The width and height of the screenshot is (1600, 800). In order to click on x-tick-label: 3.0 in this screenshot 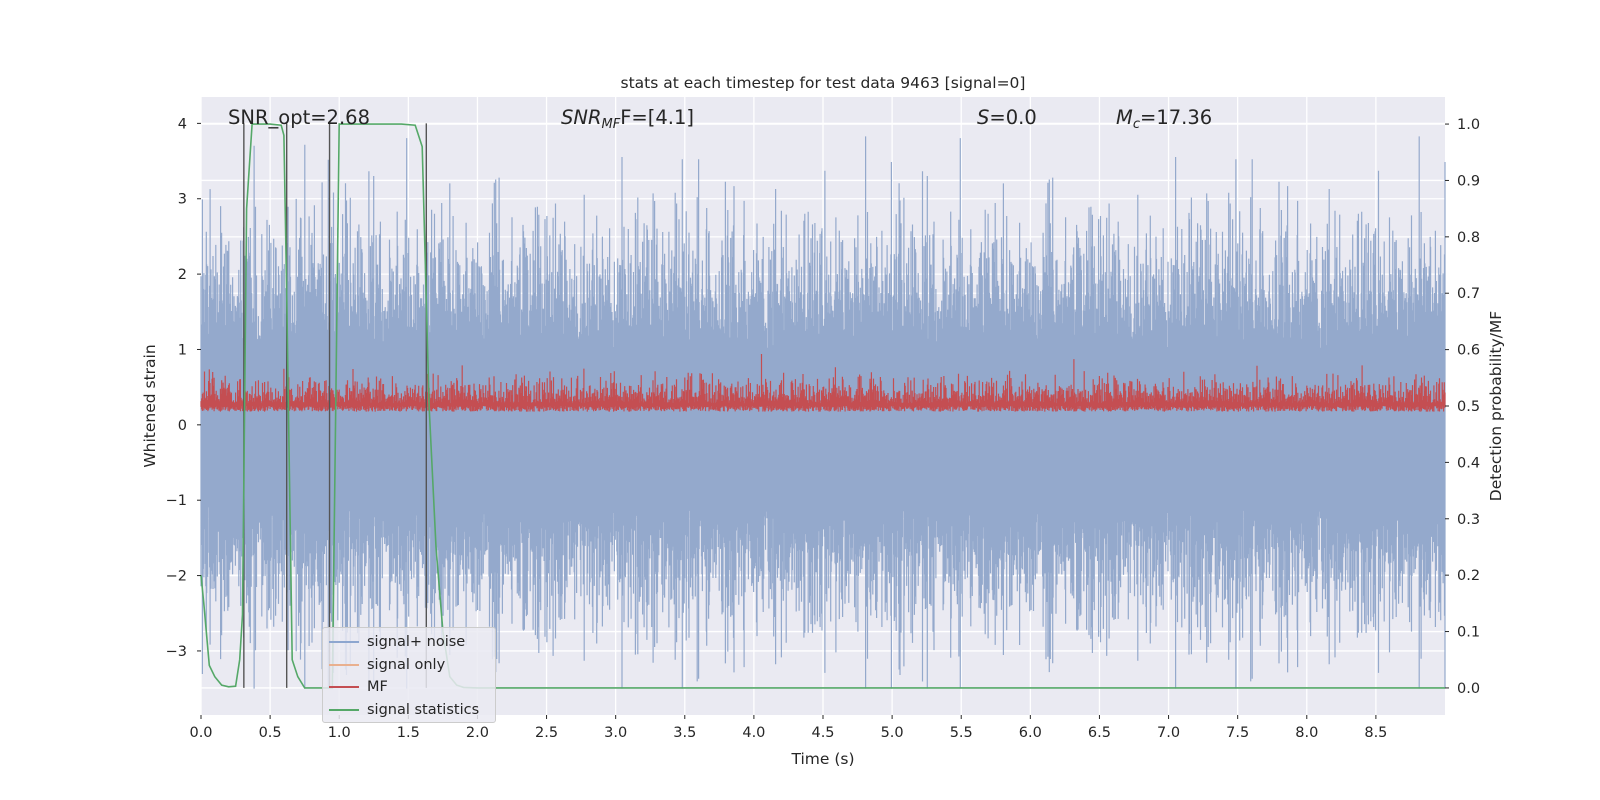, I will do `click(615, 733)`.